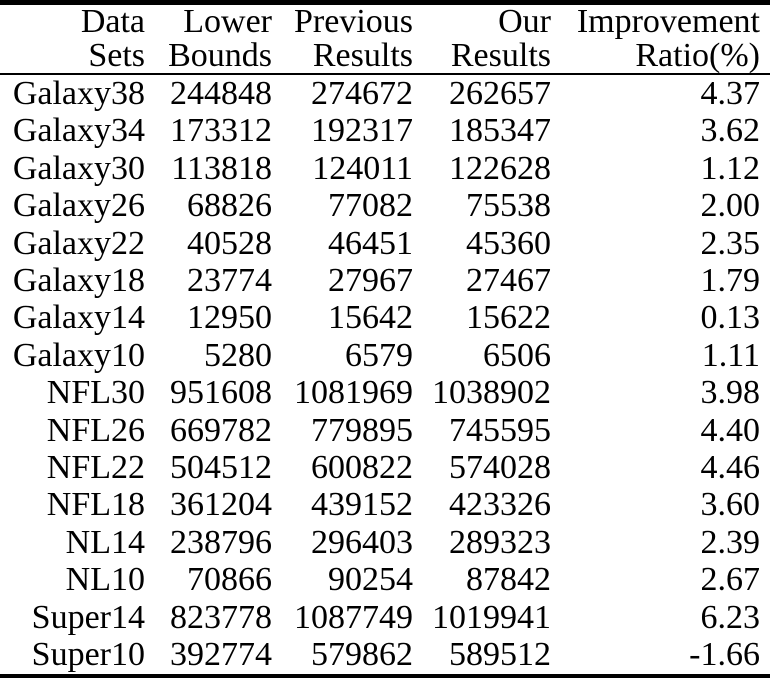  What do you see at coordinates (229, 580) in the screenshot?
I see `cell-lower-bounds: 70866` at bounding box center [229, 580].